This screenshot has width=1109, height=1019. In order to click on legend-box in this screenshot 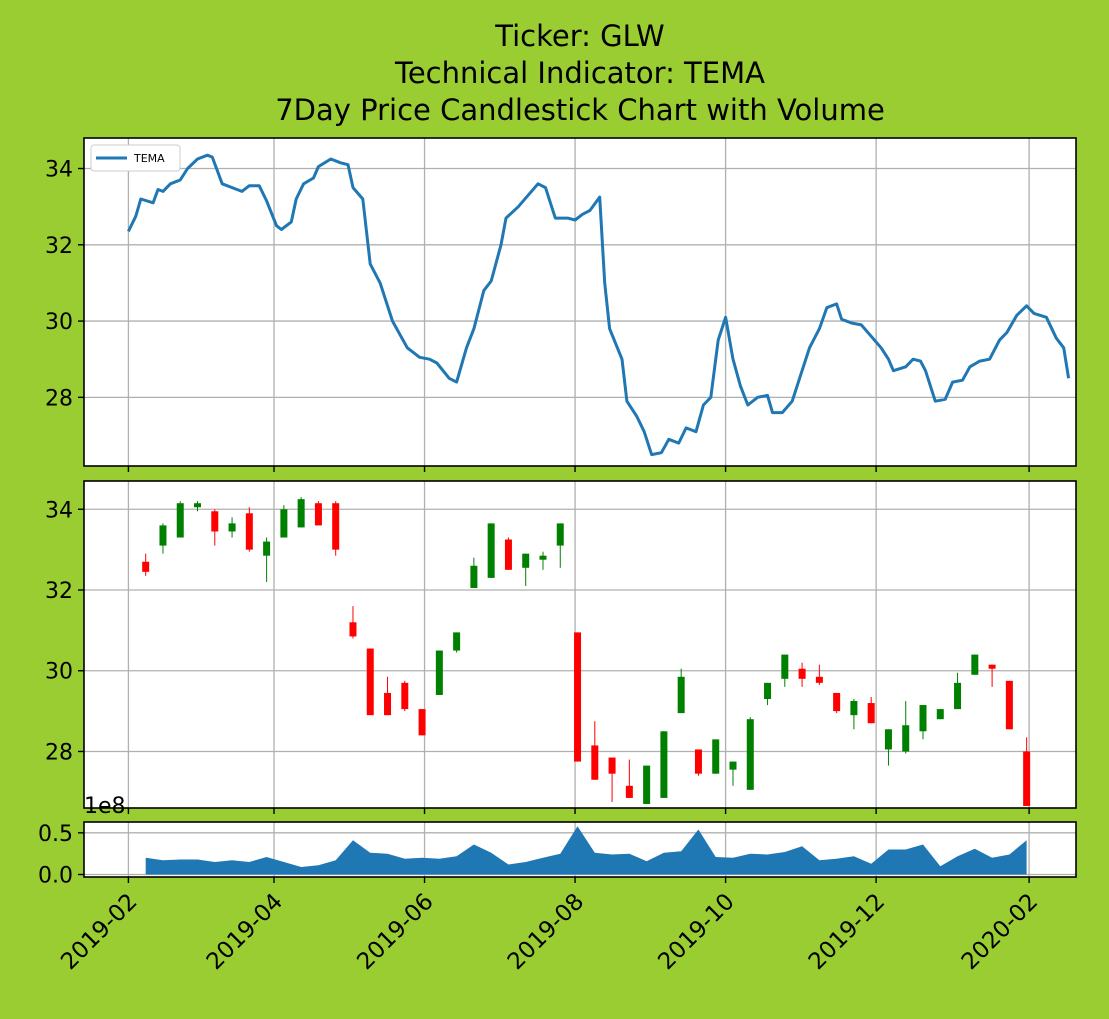, I will do `click(135, 158)`.